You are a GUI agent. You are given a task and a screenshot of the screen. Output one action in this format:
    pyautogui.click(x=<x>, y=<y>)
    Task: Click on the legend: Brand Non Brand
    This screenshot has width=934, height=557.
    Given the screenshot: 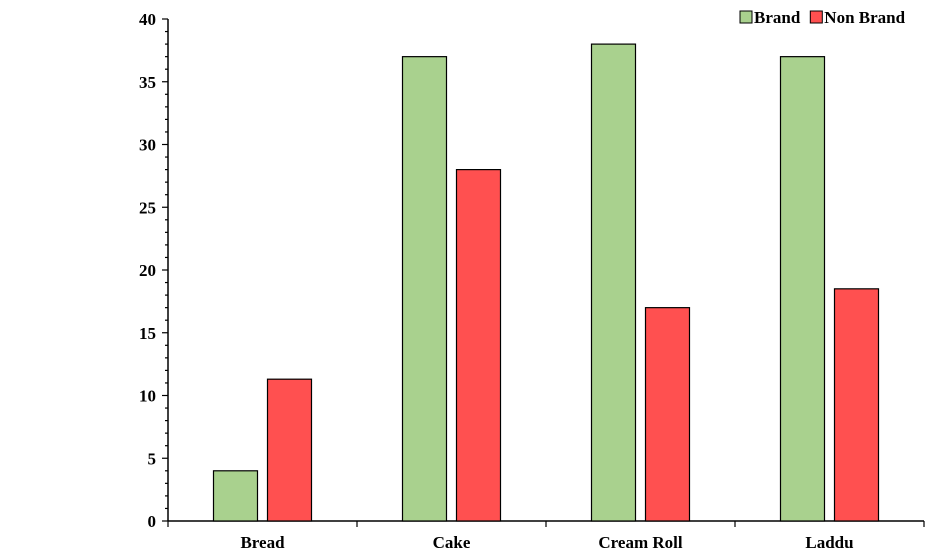 What is the action you would take?
    pyautogui.click(x=822, y=17)
    